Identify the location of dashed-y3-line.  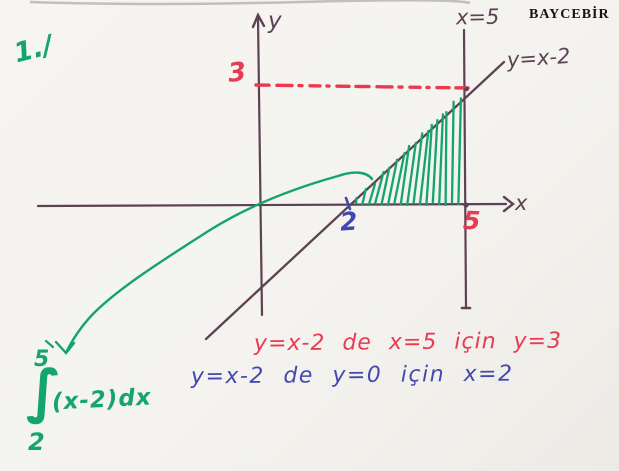
(362, 86).